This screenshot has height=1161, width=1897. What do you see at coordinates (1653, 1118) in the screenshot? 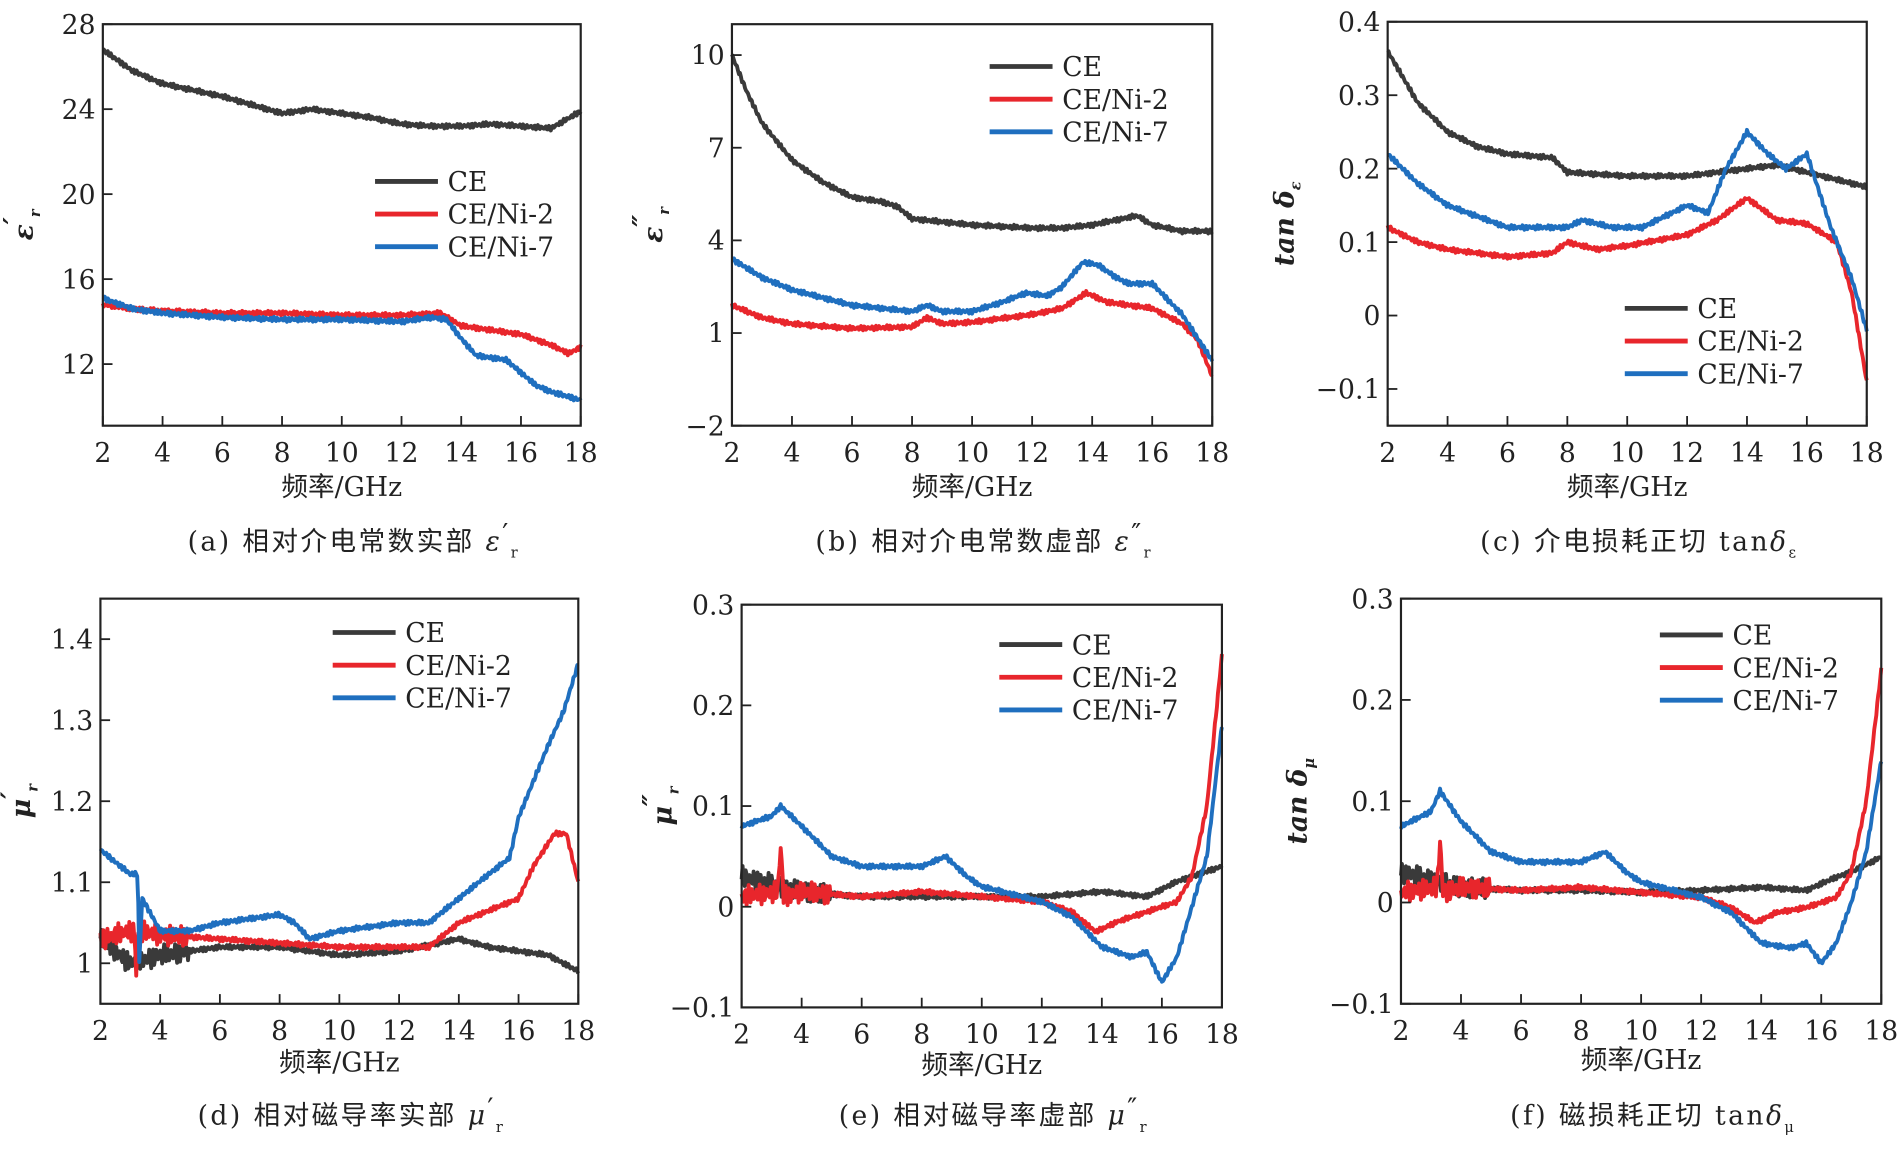
I see `panel-caption: (f) 磁损耗正切 tanδμ` at bounding box center [1653, 1118].